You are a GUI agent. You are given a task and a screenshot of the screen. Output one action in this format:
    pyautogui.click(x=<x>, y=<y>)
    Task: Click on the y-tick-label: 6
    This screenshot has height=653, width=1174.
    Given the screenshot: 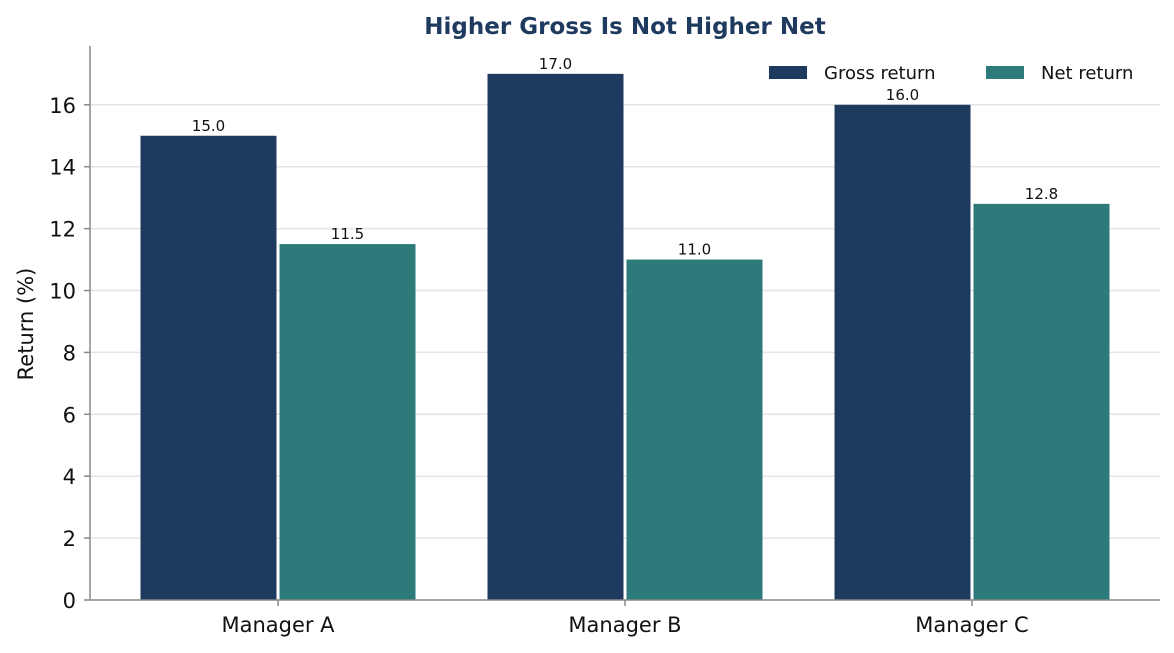 What is the action you would take?
    pyautogui.click(x=69, y=415)
    